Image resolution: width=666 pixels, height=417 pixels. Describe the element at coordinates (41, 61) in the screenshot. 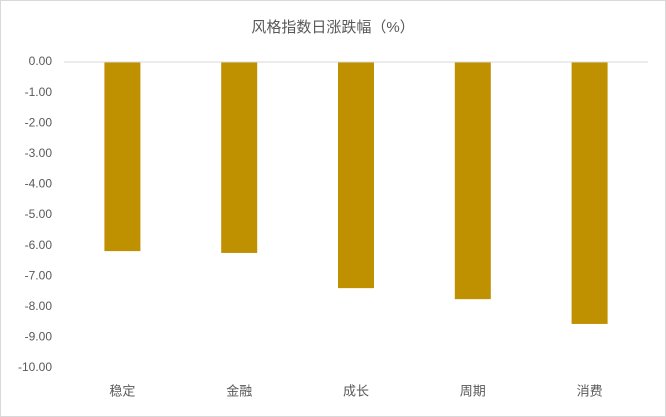

I see `y-tick-label: 0.00` at that location.